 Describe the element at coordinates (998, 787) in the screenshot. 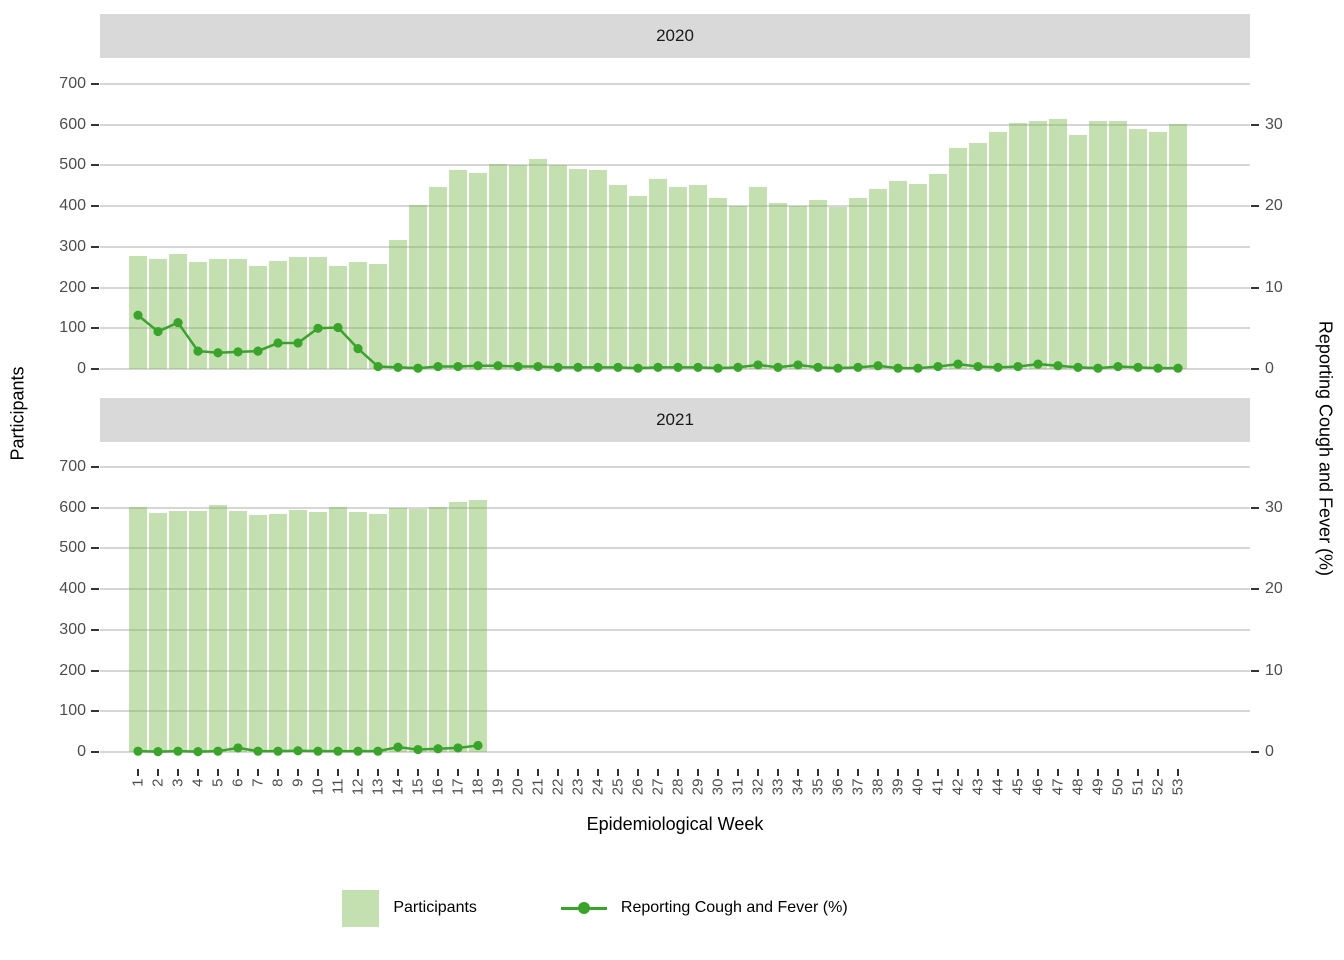

I see `x-tick-label-44: 44` at that location.